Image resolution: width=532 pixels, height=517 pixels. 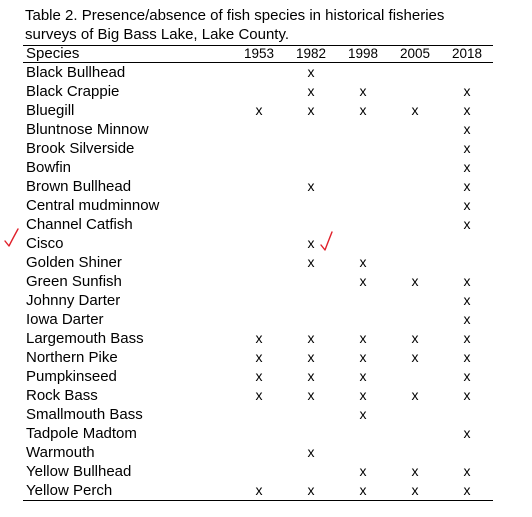 I want to click on species-name: Yellow Perch, so click(x=128, y=491).